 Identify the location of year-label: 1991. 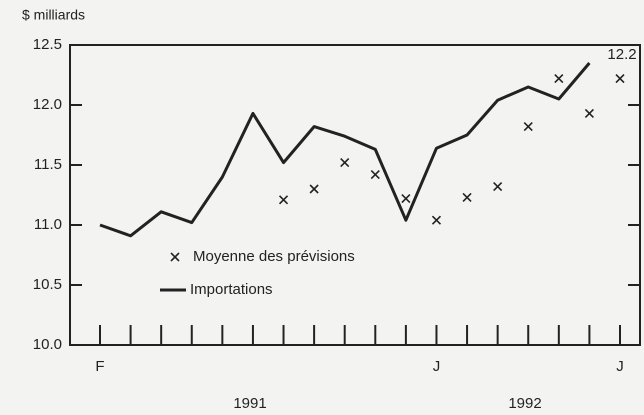
(249, 403).